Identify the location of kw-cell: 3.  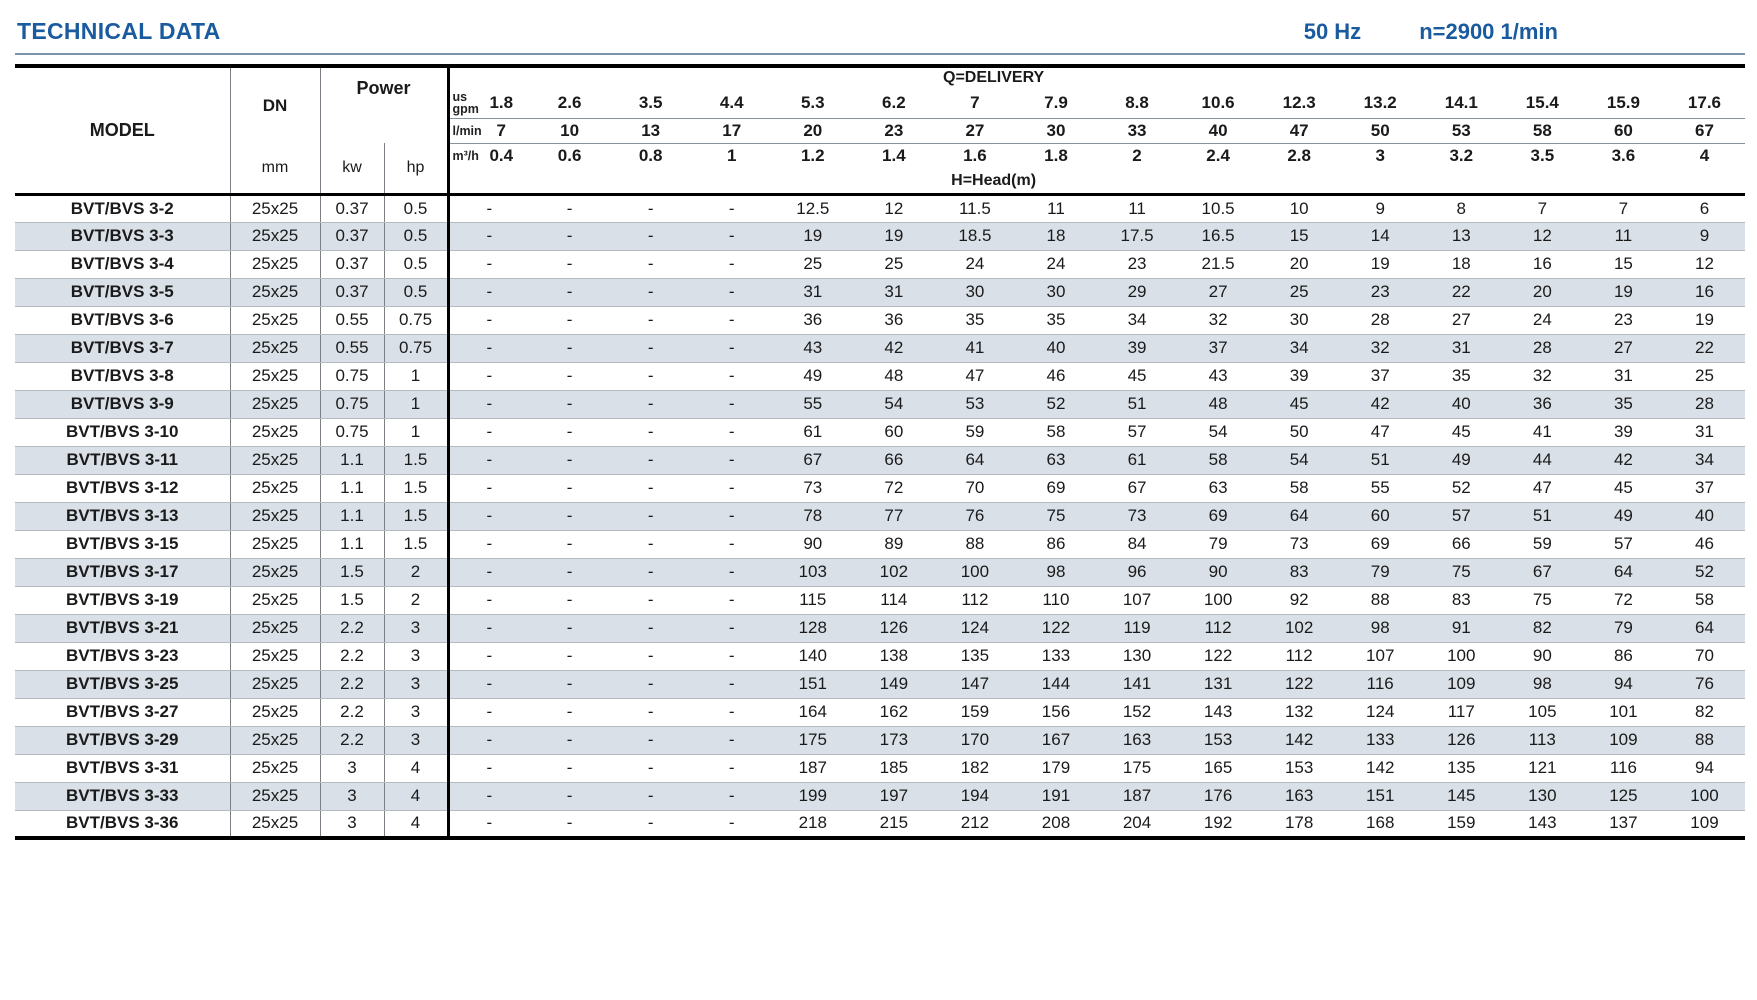
(352, 824).